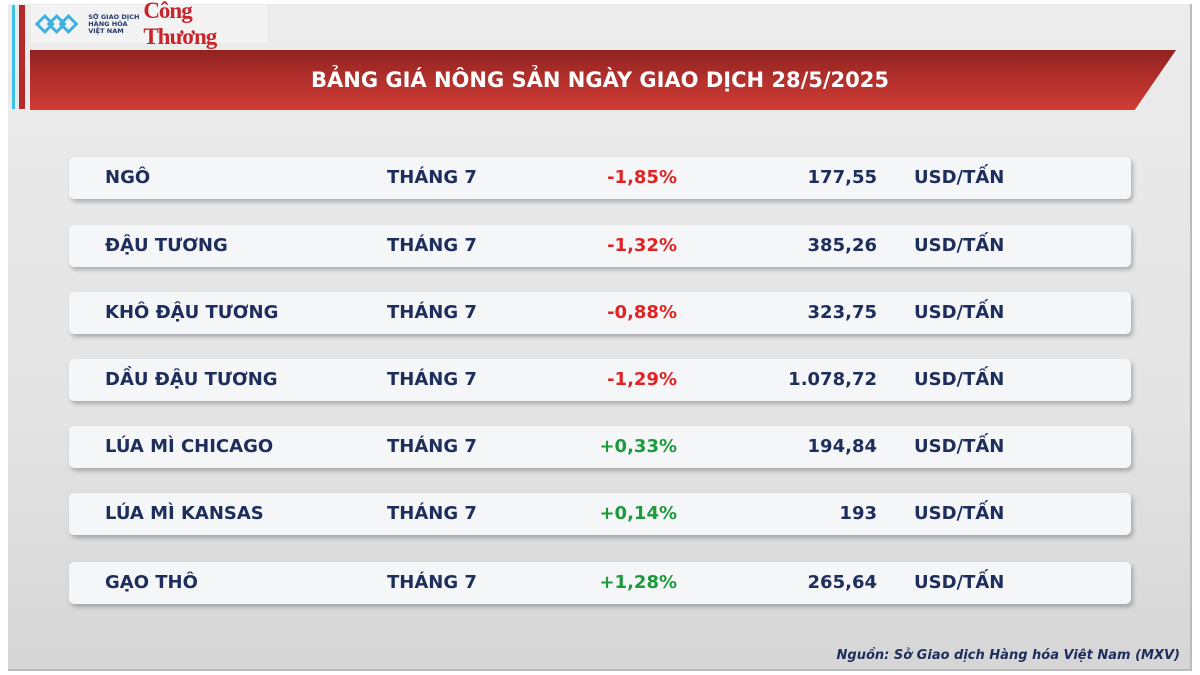 The image size is (1200, 675). What do you see at coordinates (858, 513) in the screenshot?
I see `price-value: 193` at bounding box center [858, 513].